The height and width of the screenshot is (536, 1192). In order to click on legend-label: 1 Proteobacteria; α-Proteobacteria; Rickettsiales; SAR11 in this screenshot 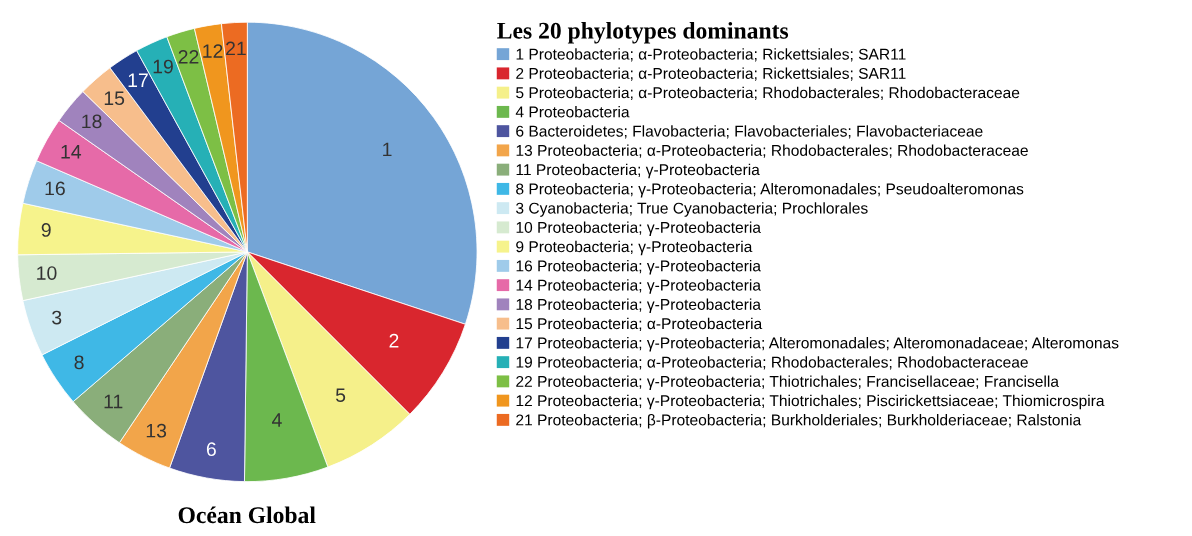, I will do `click(711, 55)`.